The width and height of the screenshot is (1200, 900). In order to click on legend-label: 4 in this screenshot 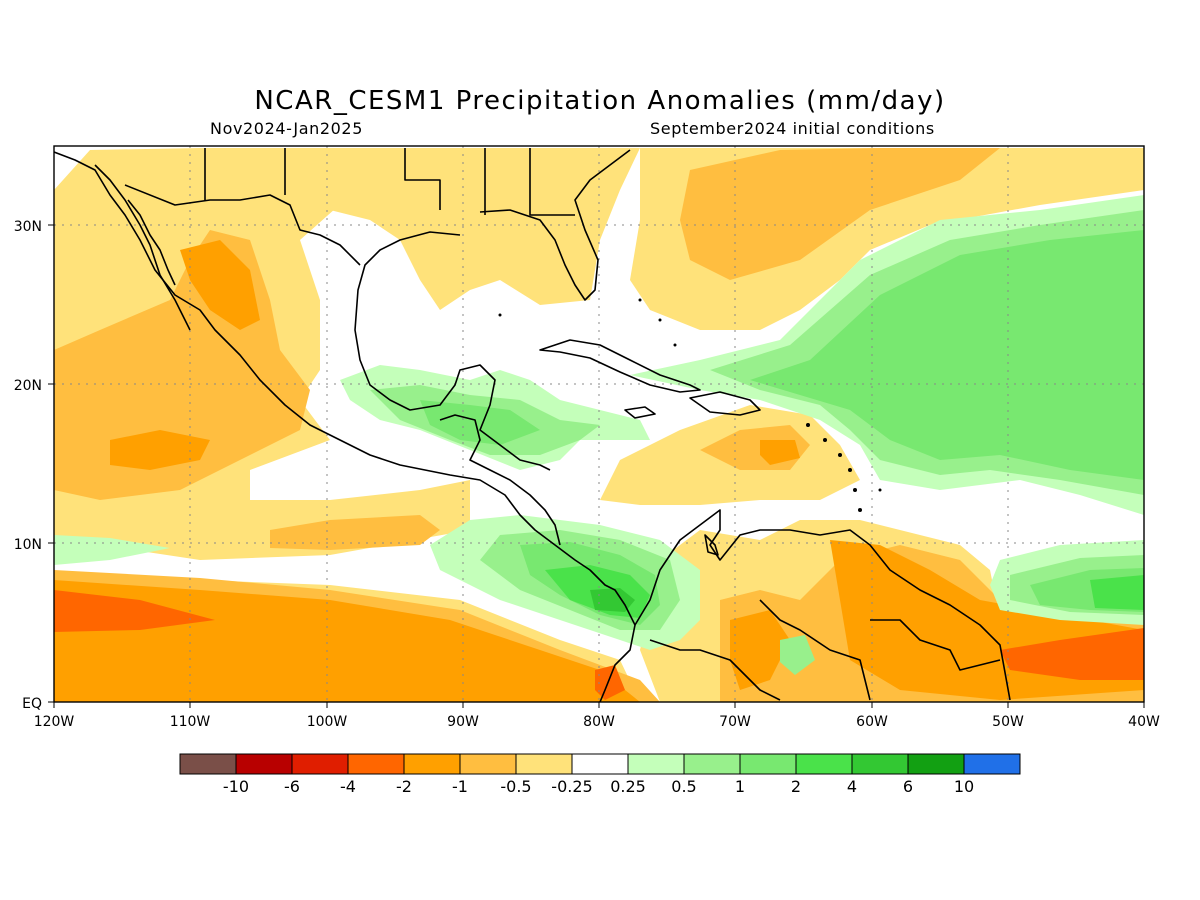, I will do `click(852, 786)`.